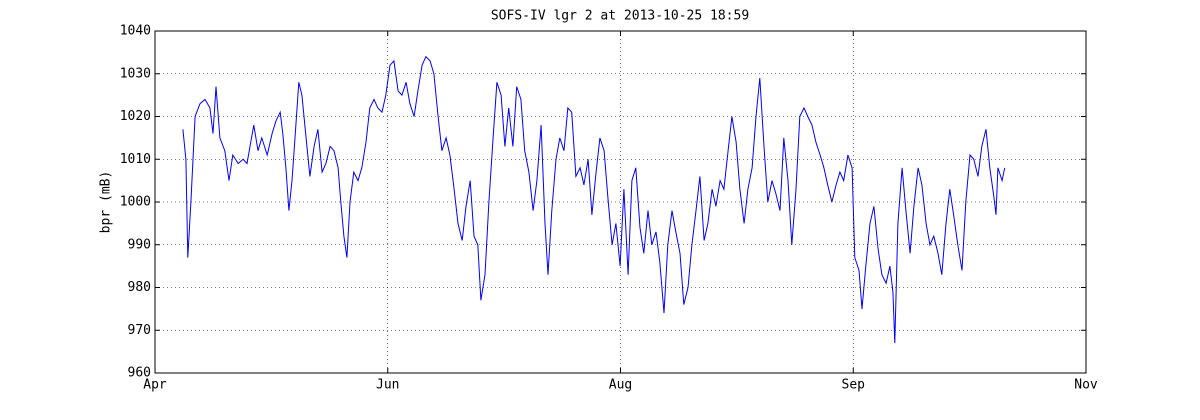 The image size is (1200, 420). Describe the element at coordinates (854, 385) in the screenshot. I see `x-tick-label: Sep` at that location.